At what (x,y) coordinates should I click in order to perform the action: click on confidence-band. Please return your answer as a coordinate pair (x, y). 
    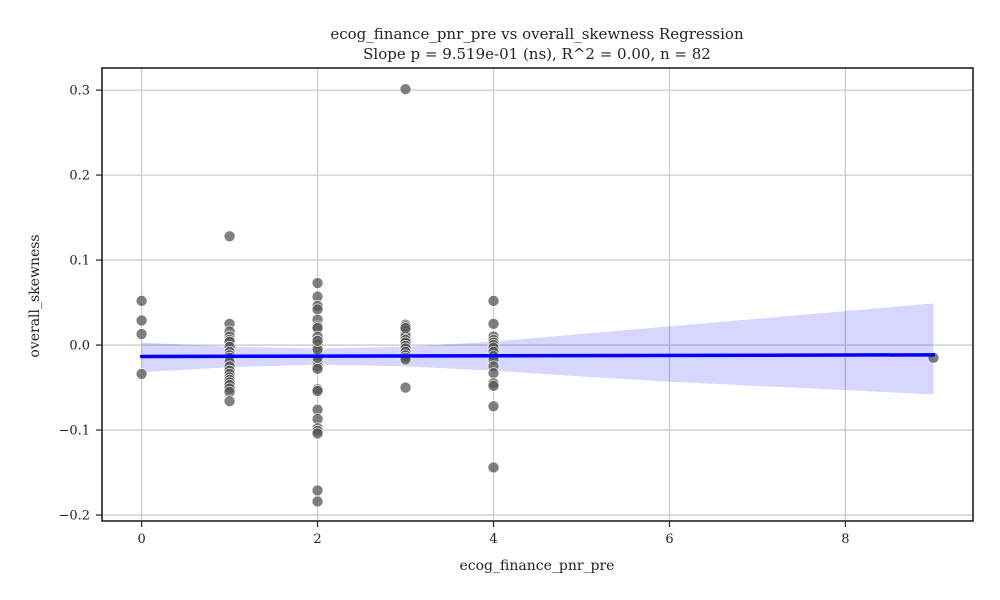
    Looking at the image, I should click on (537, 349).